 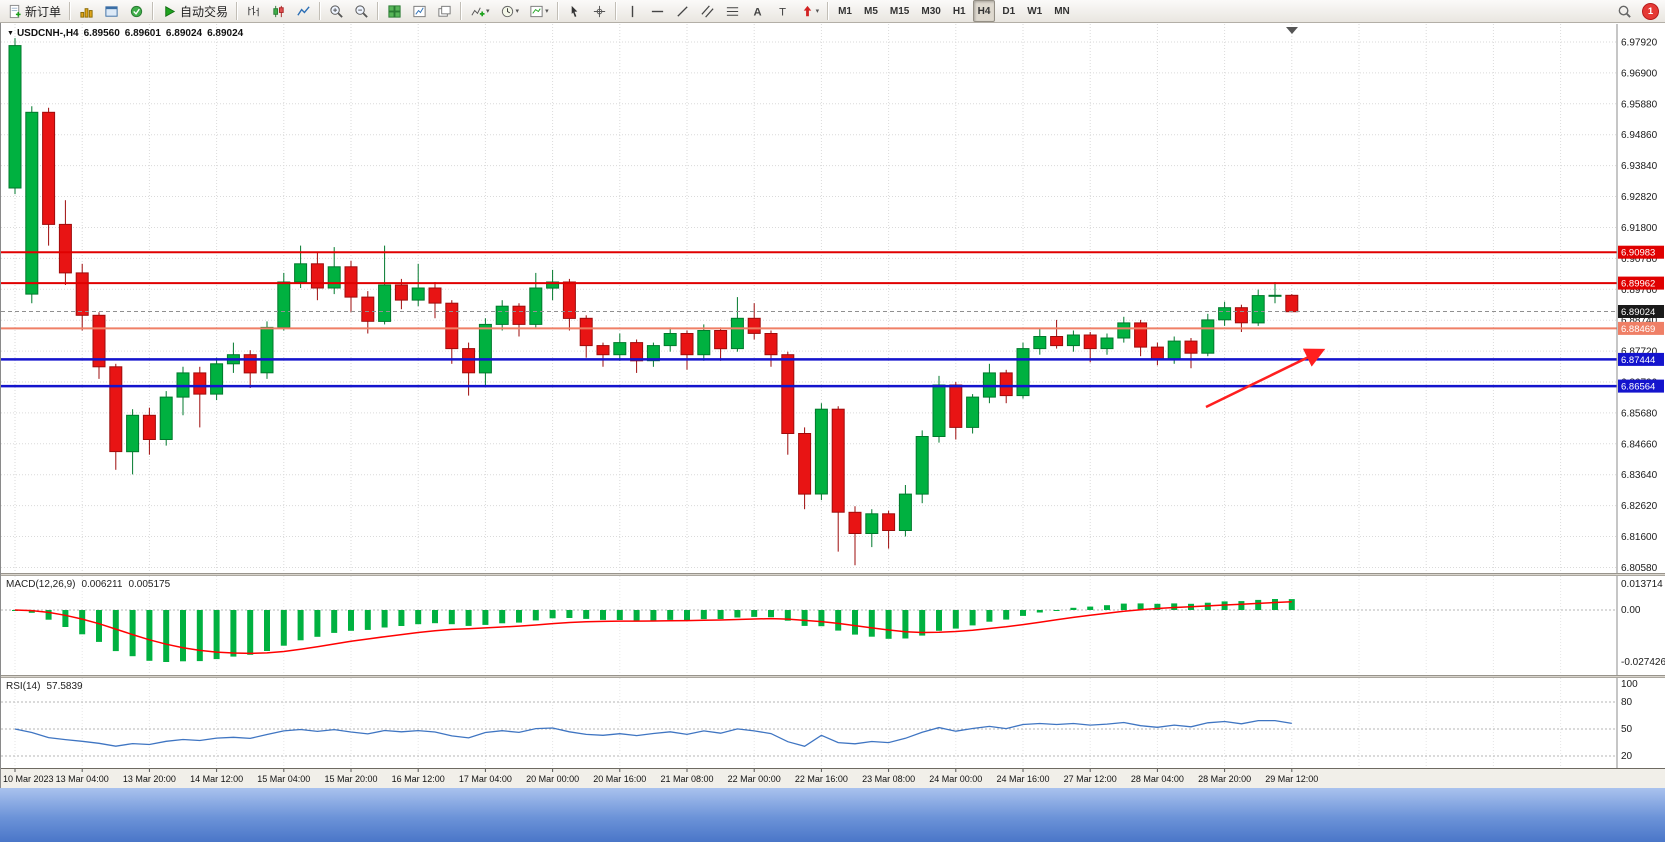 I want to click on svg-text: -0.027426, so click(x=1643, y=662).